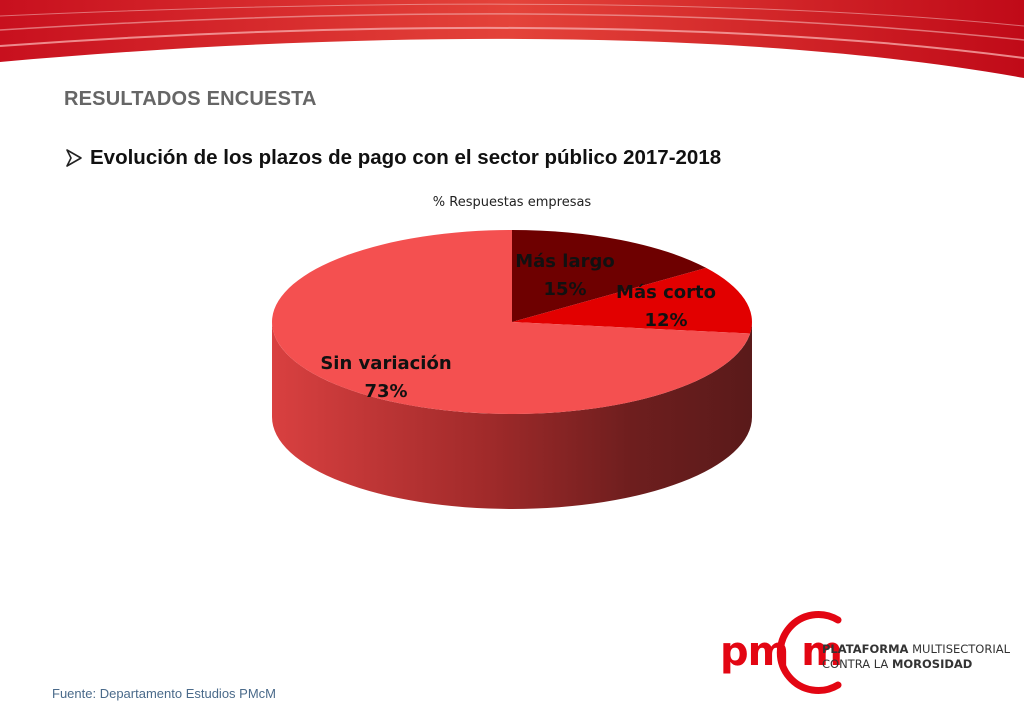  I want to click on chart-title: % Respuestas empresas, so click(512, 202).